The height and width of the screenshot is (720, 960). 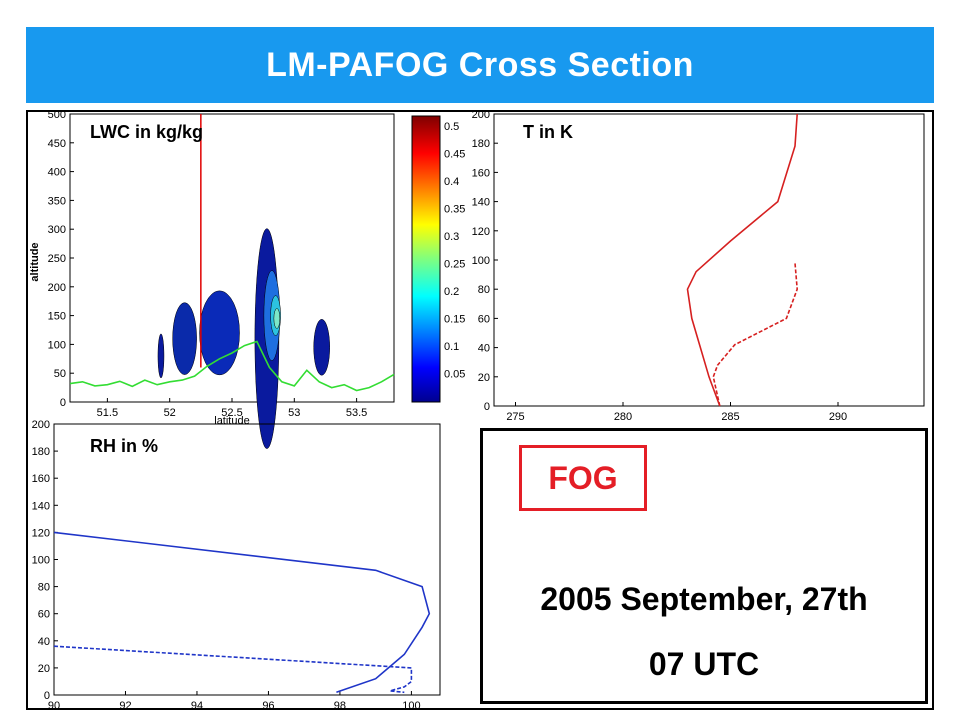 What do you see at coordinates (704, 664) in the screenshot?
I see `time-label: 07 UTC` at bounding box center [704, 664].